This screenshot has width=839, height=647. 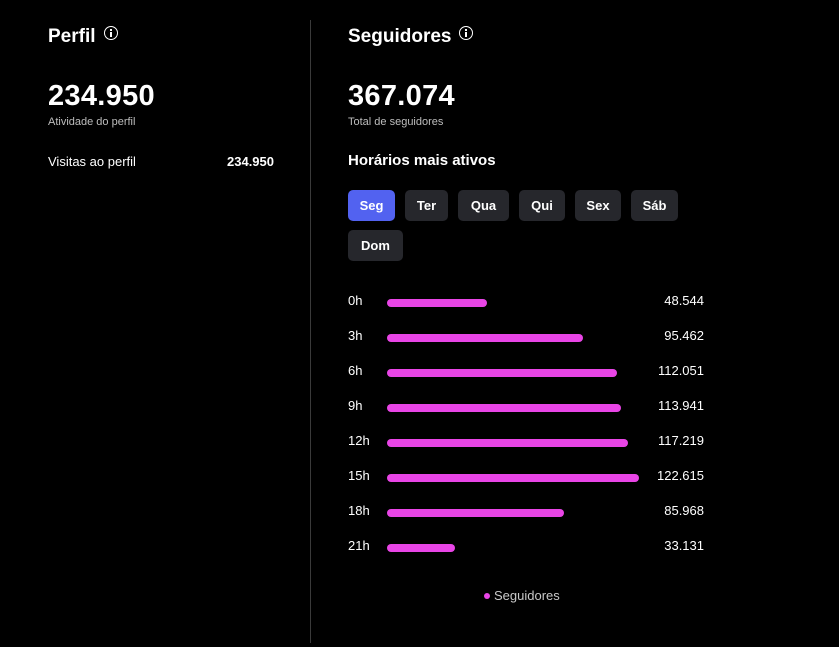 What do you see at coordinates (101, 96) in the screenshot?
I see `profile-total: 234.950` at bounding box center [101, 96].